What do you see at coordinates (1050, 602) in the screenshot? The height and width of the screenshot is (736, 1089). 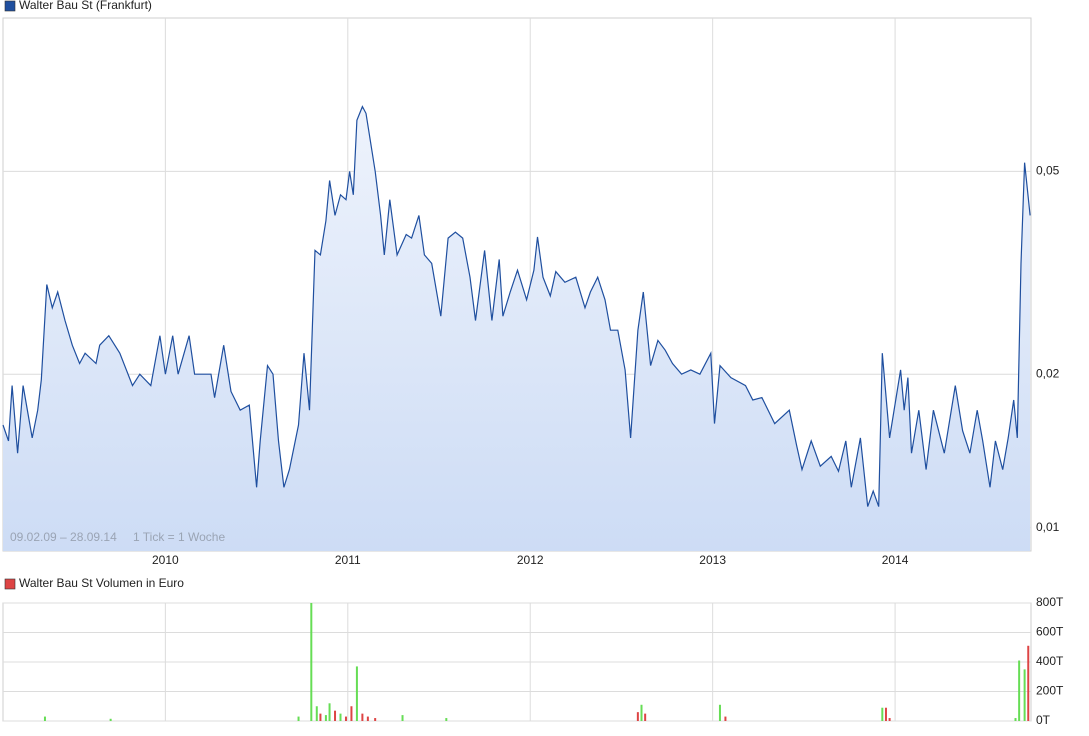 I see `y-tick-label: 800T` at bounding box center [1050, 602].